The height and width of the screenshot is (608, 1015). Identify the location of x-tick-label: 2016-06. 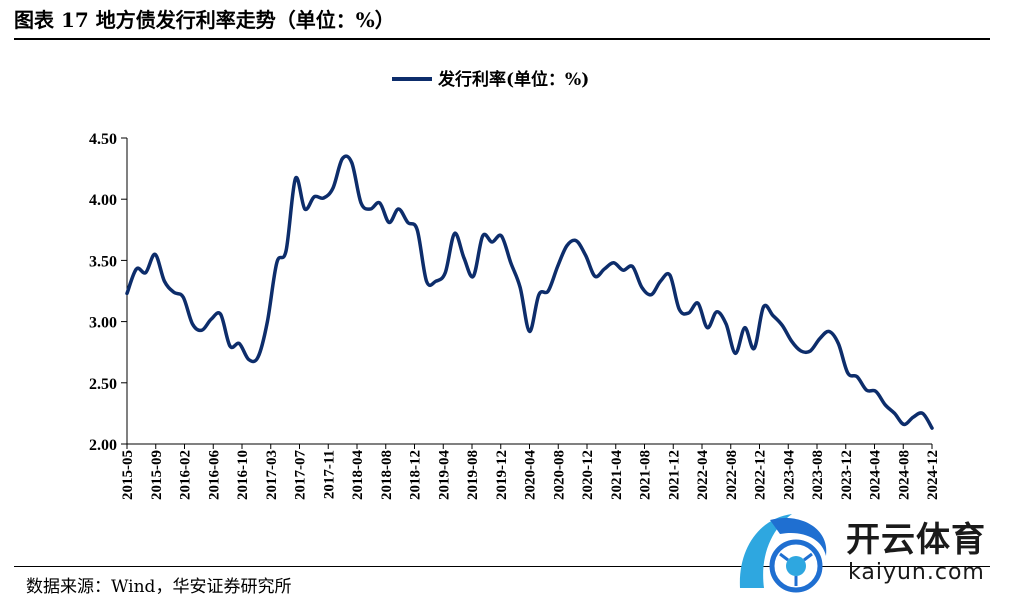
(214, 475).